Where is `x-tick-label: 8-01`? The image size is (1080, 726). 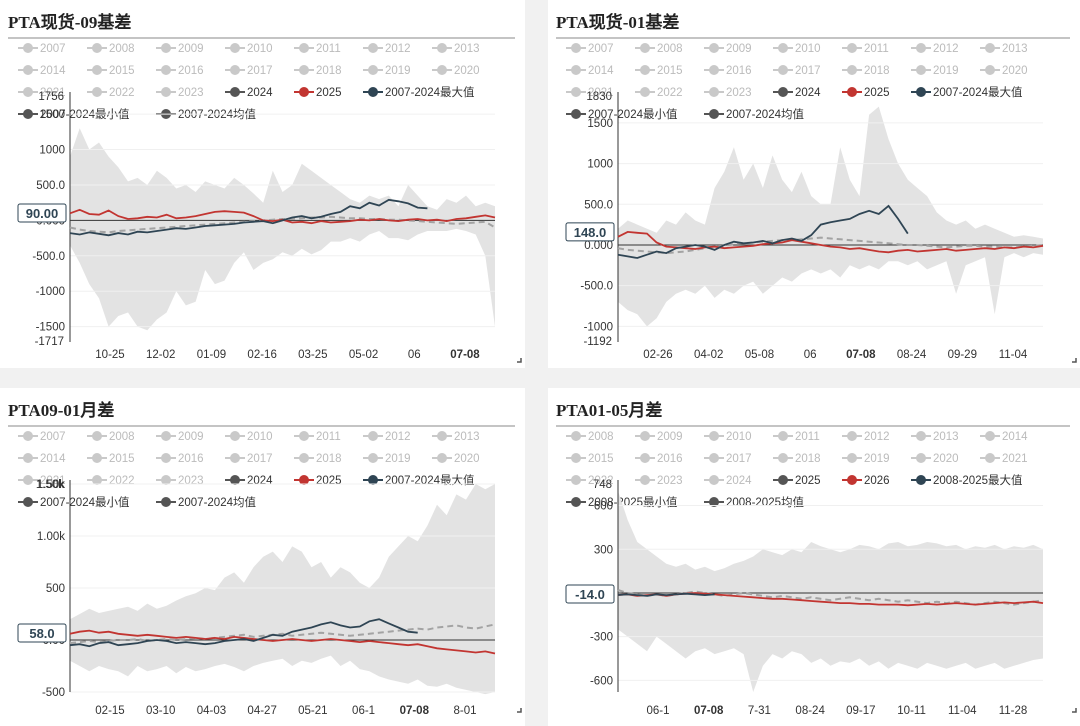
x-tick-label: 8-01 is located at coordinates (464, 711).